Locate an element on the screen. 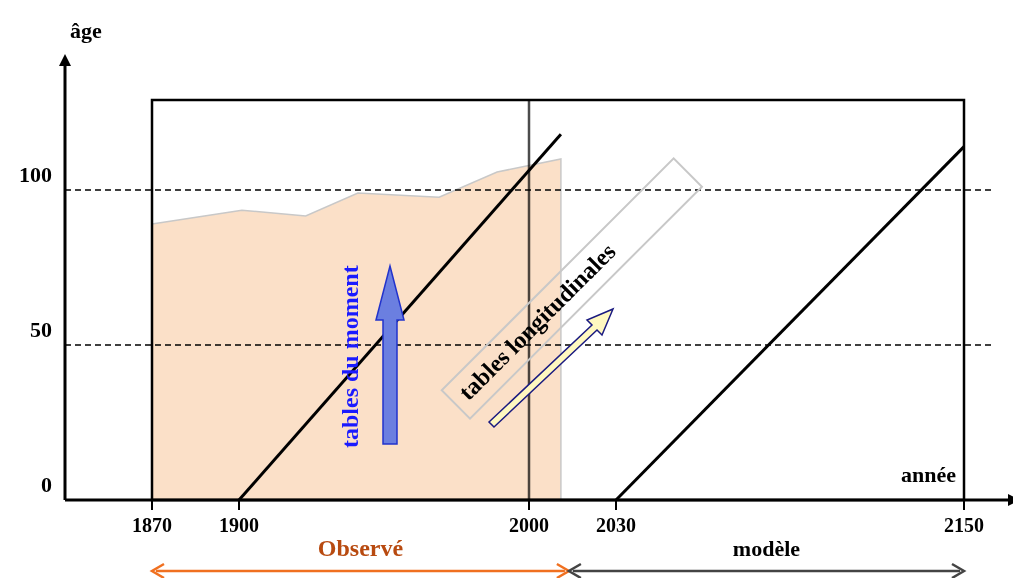 This screenshot has height=584, width=1021. x-tick-label: 2150 is located at coordinates (964, 525).